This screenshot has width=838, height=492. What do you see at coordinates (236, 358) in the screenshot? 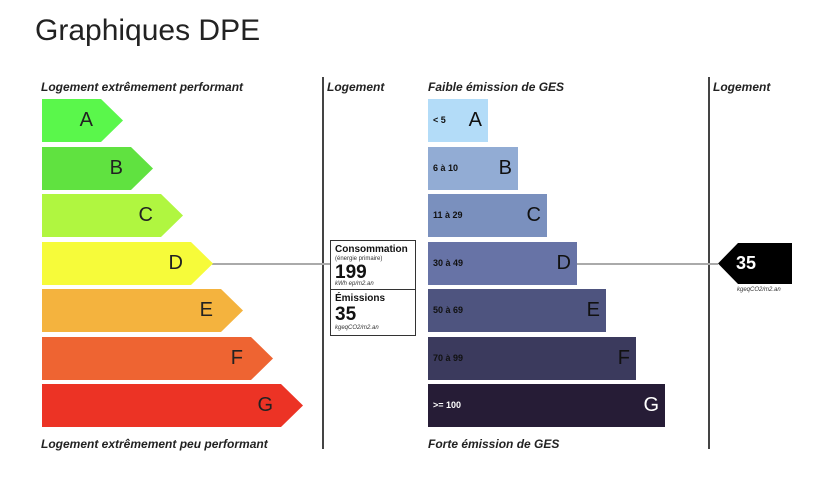
I see `dpe-bar-letter: F` at bounding box center [236, 358].